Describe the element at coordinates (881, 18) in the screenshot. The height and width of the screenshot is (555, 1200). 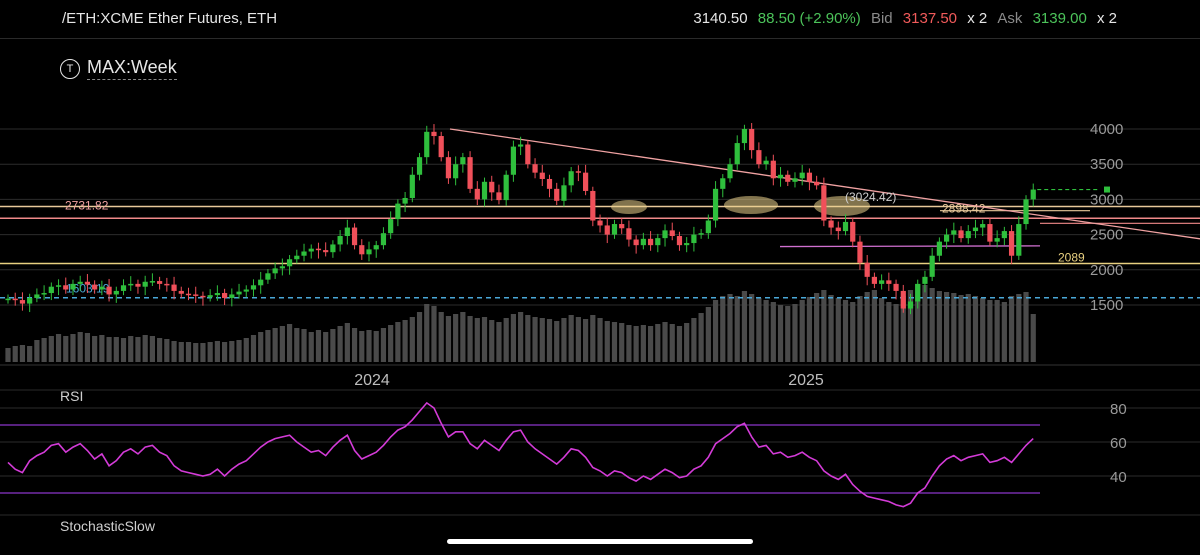
I see `bid-label: Bid` at that location.